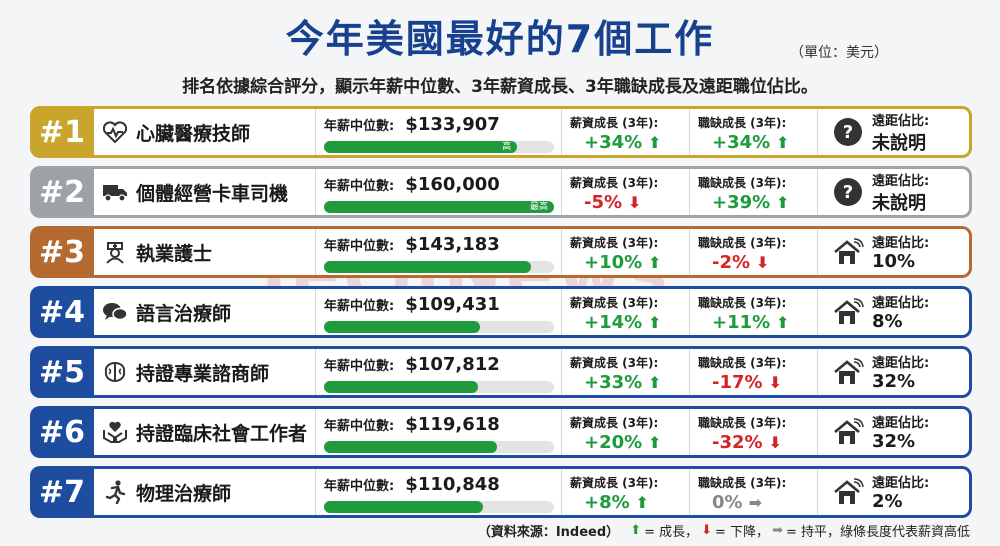  What do you see at coordinates (754, 312) in the screenshot?
I see `job-growth-cell: 職缺成長 (3年): +11% ⬆` at bounding box center [754, 312].